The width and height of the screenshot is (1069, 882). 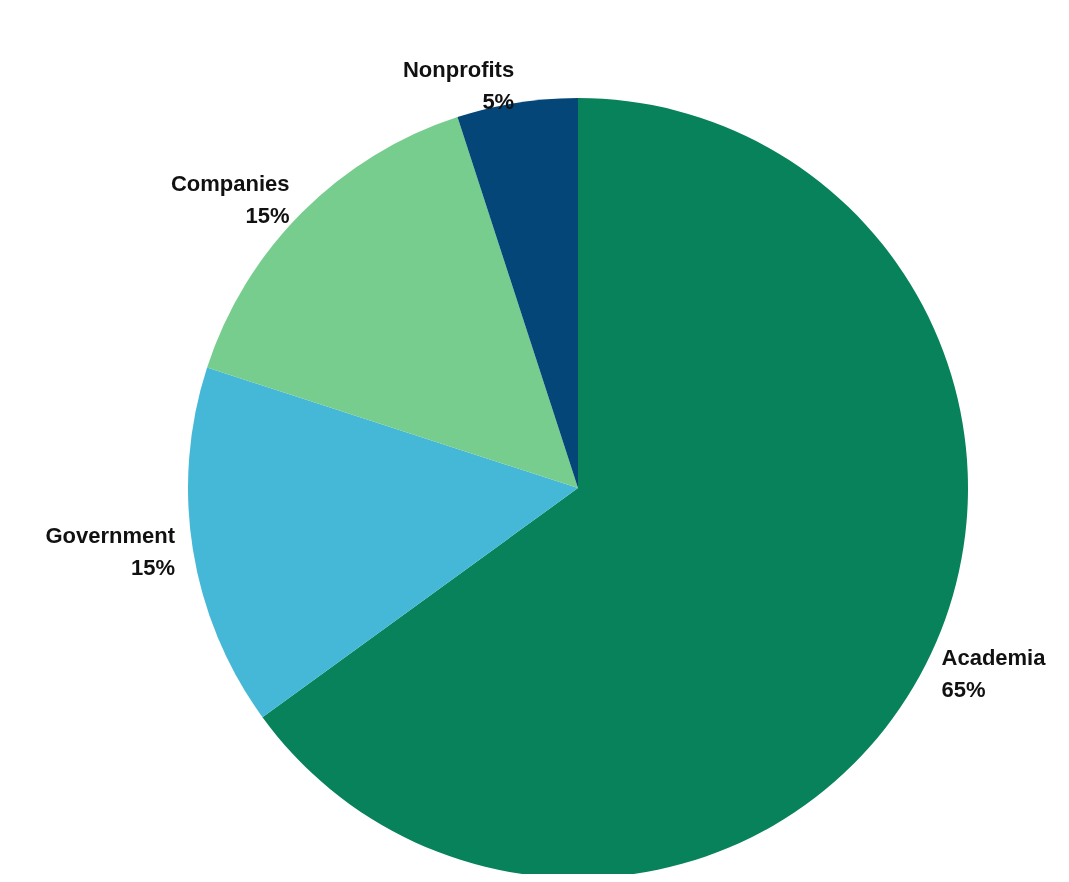 What do you see at coordinates (230, 183) in the screenshot?
I see `slice-label: Companies` at bounding box center [230, 183].